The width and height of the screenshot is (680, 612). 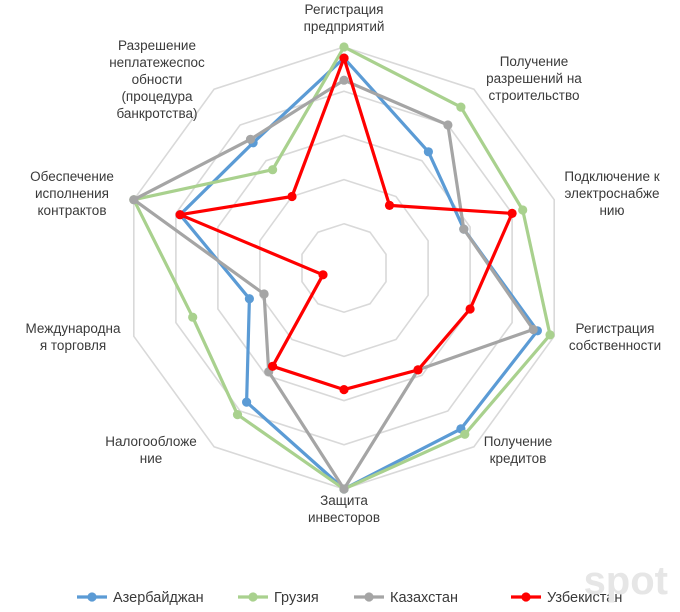 I want to click on legend: Азербайджан Грузия Казахстан Узбекистан, so click(x=349, y=598).